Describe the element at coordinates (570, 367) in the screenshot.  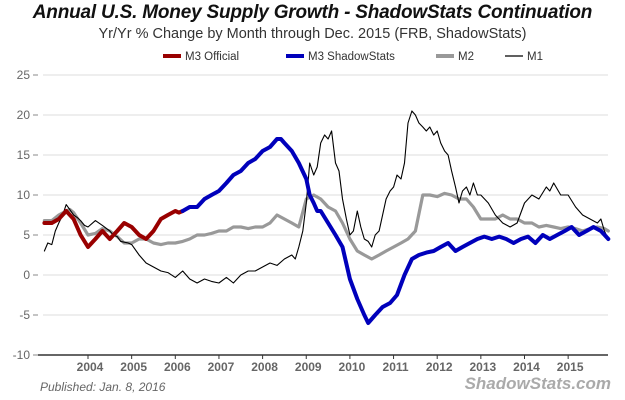
I see `x-tick-label: 2015` at that location.